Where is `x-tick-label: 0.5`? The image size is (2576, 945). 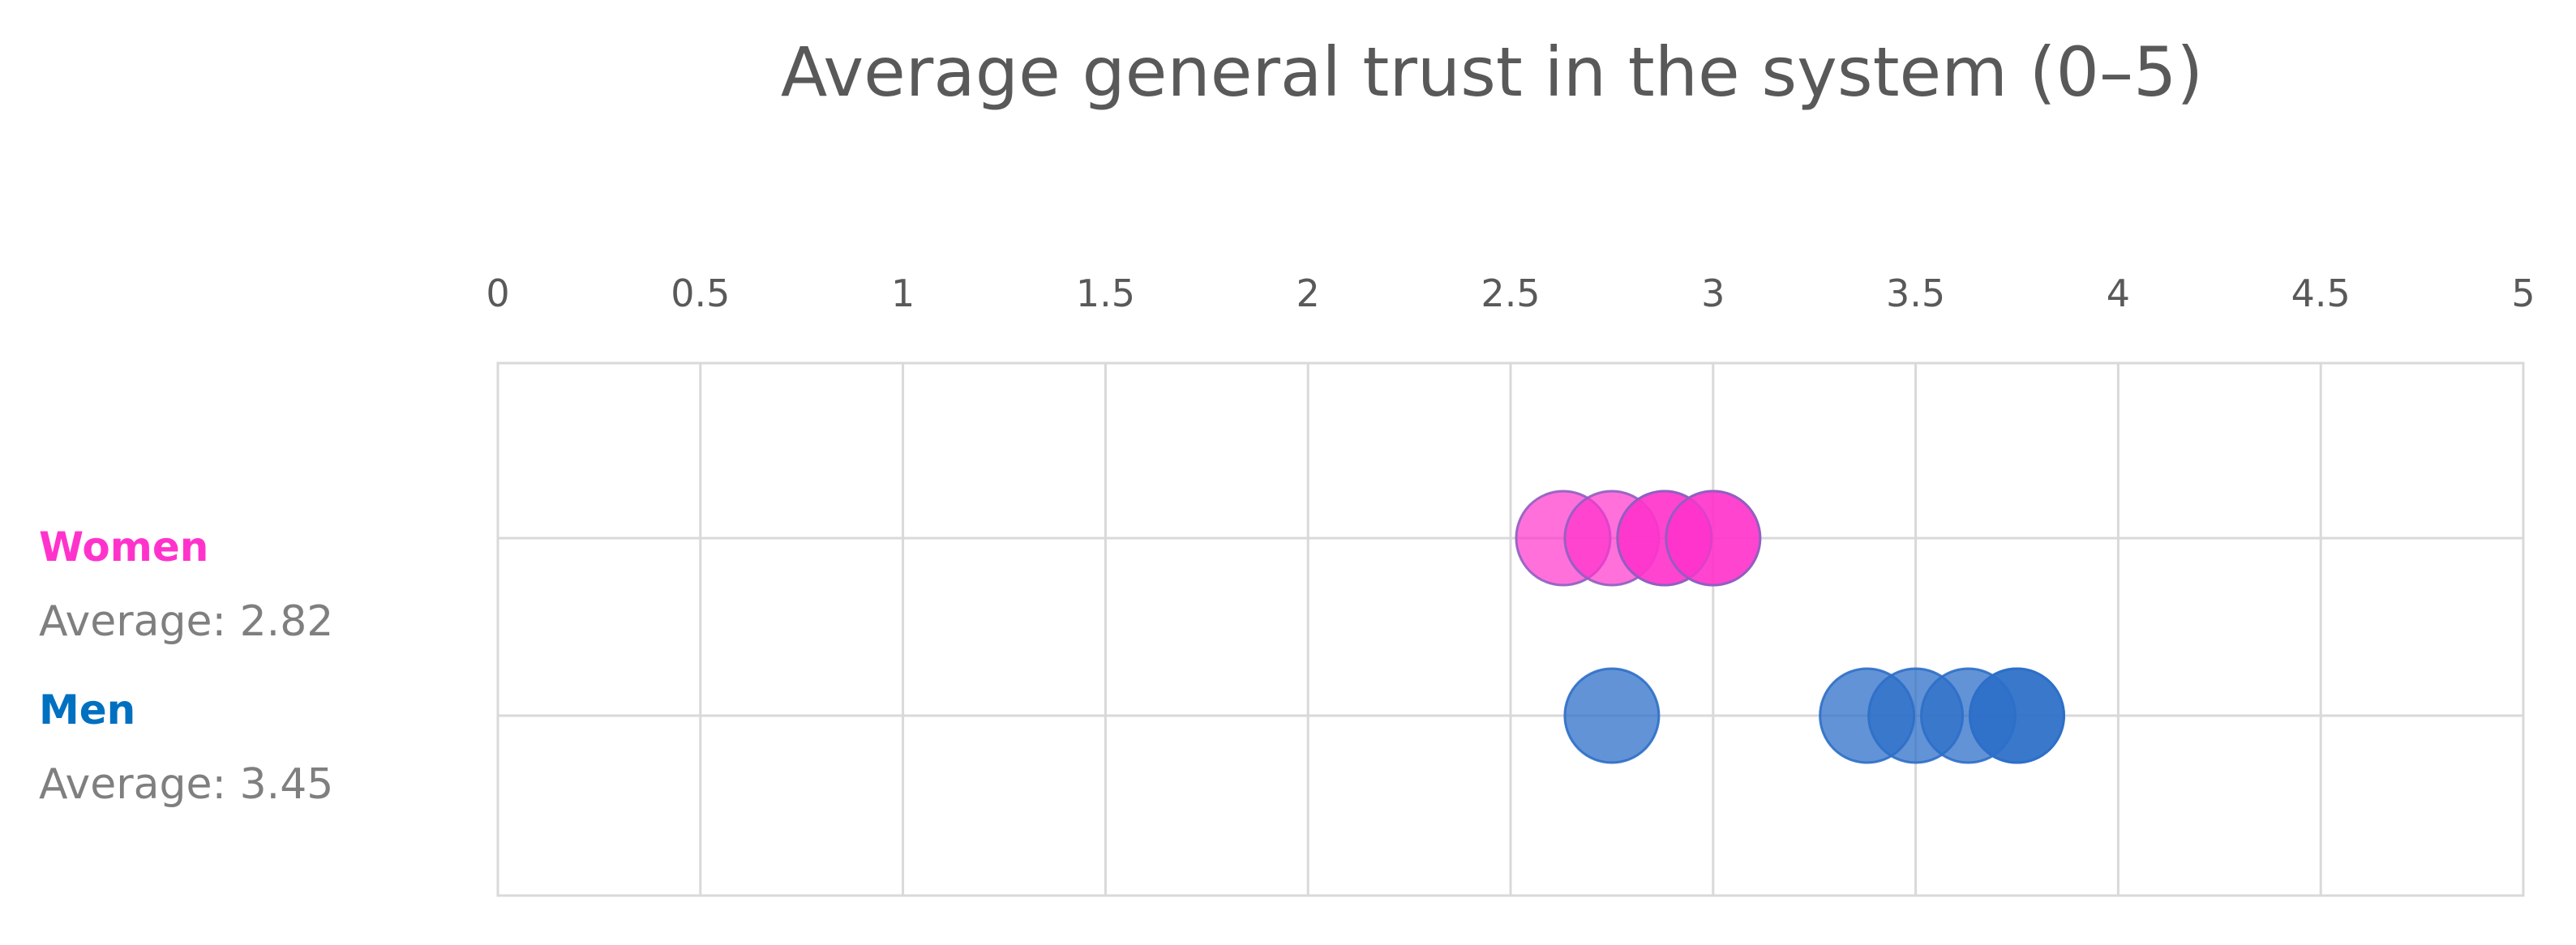 x-tick-label: 0.5 is located at coordinates (700, 293).